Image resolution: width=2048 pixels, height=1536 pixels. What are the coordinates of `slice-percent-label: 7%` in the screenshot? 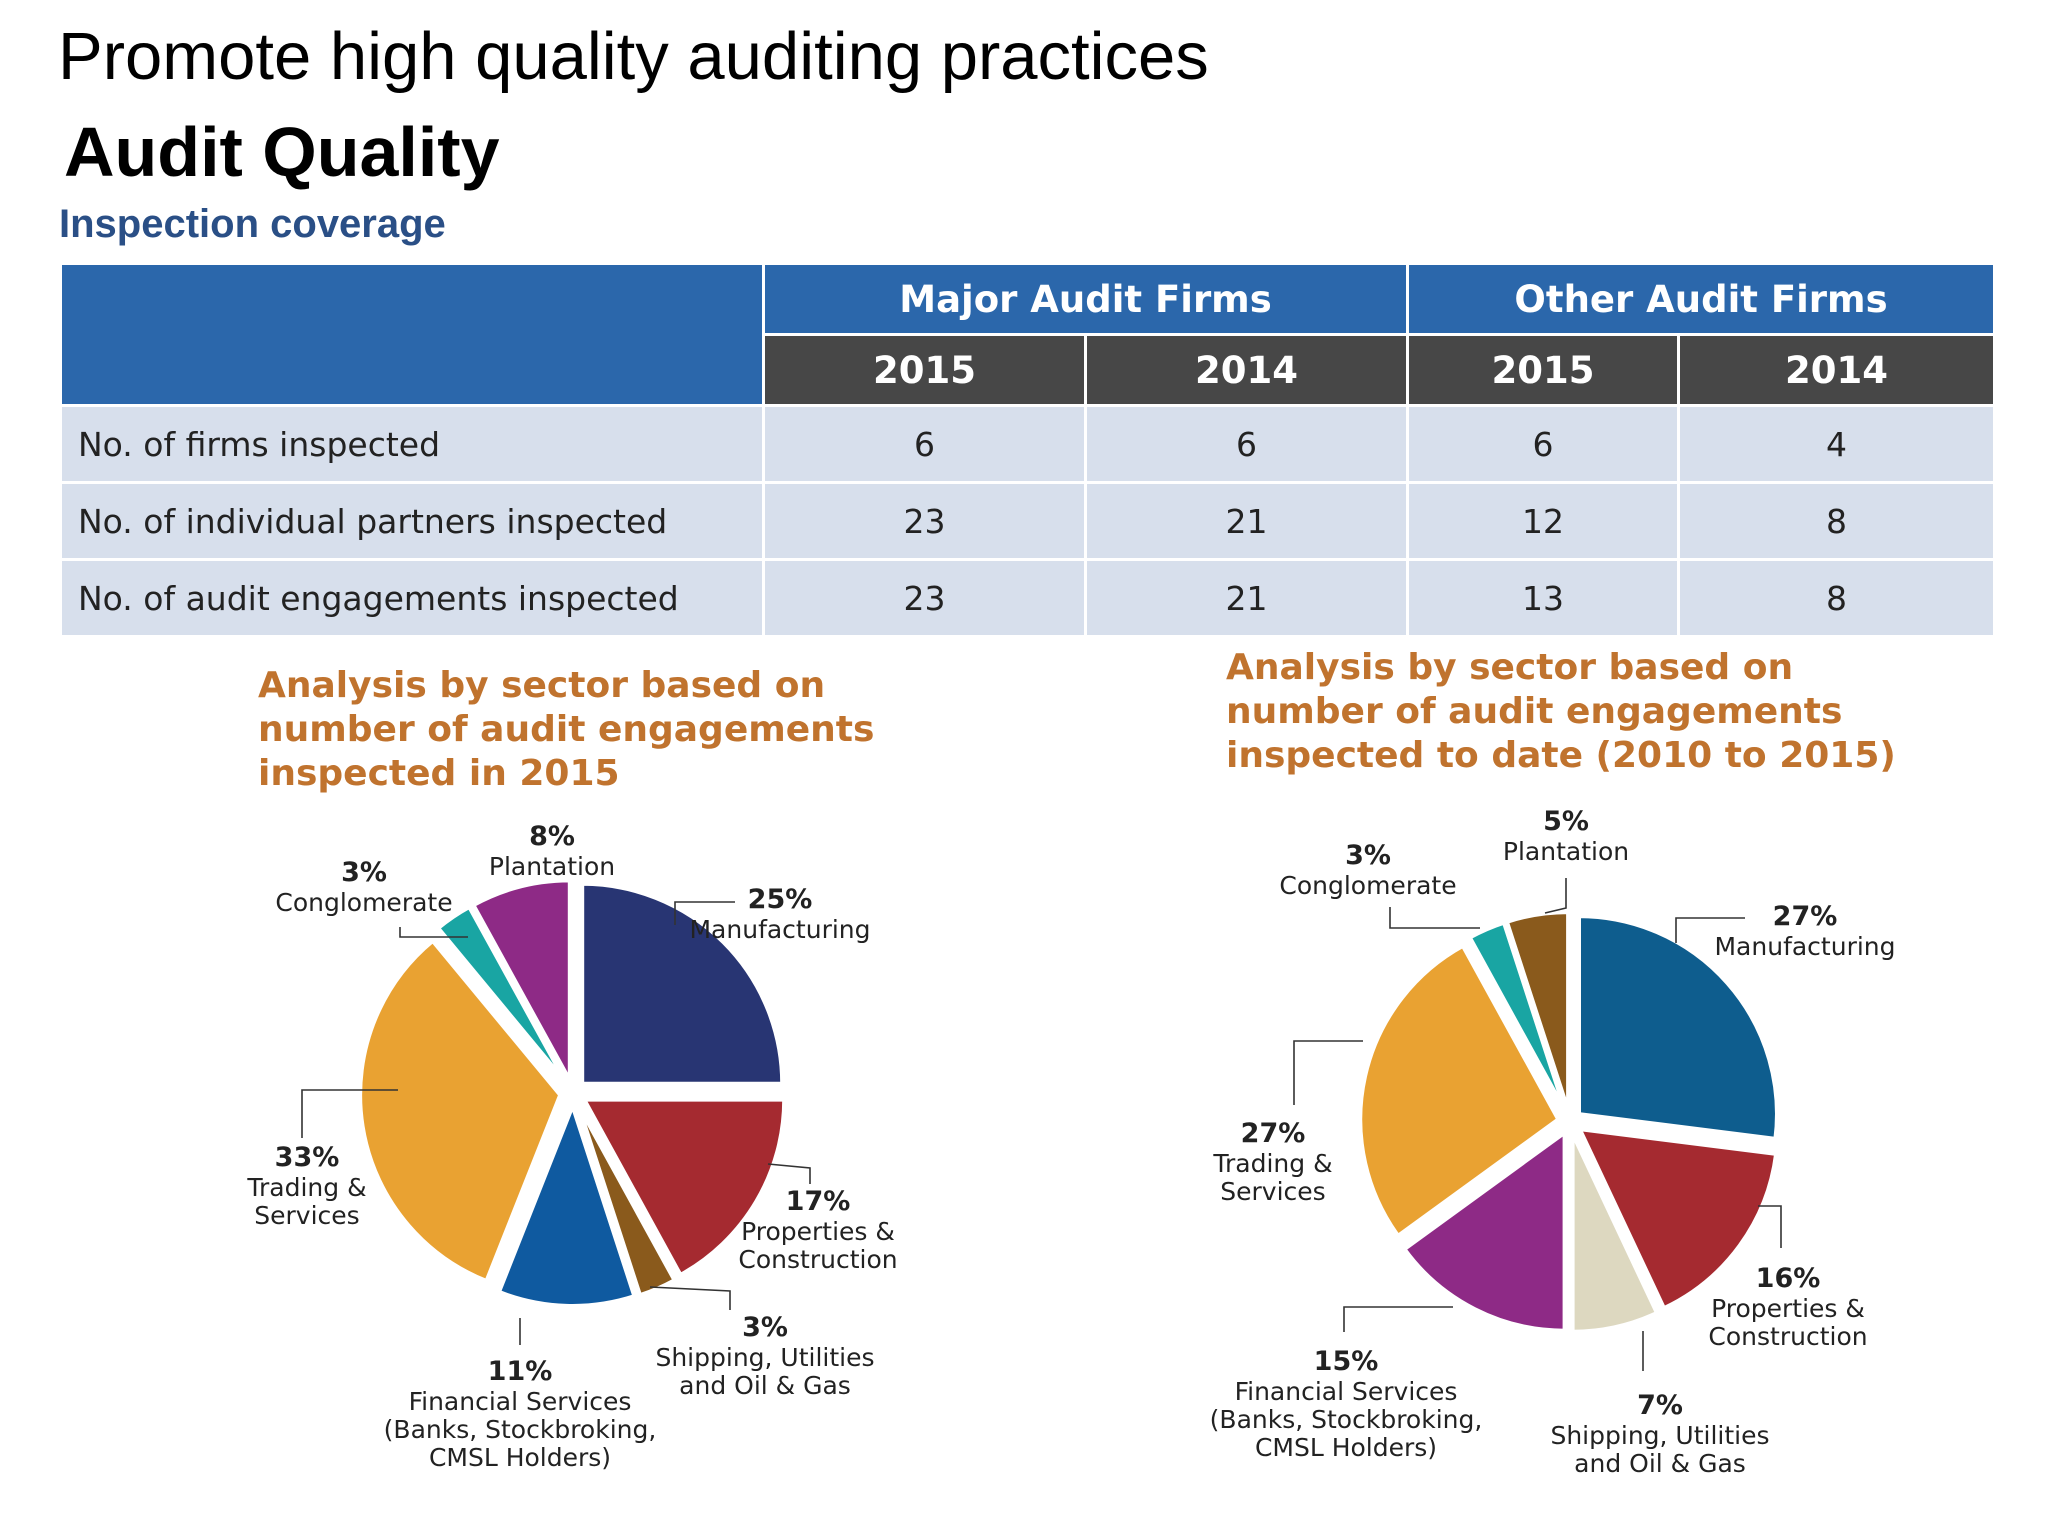 It's located at (1660, 1405).